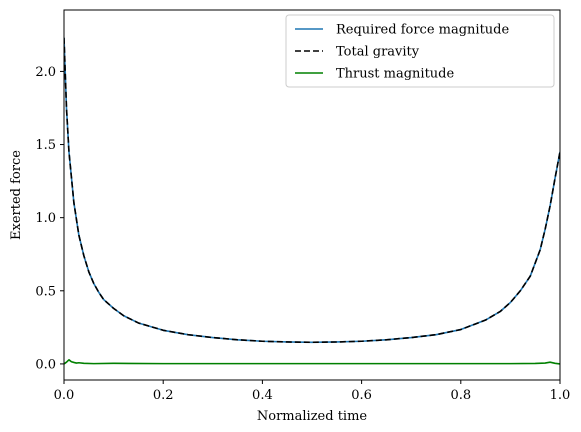 This screenshot has height=432, width=581. I want to click on y-axis-label: Exerted force, so click(16, 195).